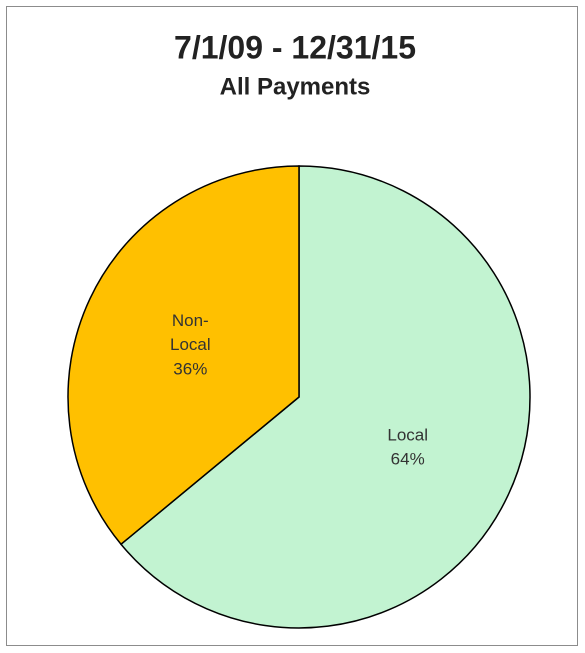 This screenshot has width=585, height=653. I want to click on slice-label: Non-Local, so click(190, 332).